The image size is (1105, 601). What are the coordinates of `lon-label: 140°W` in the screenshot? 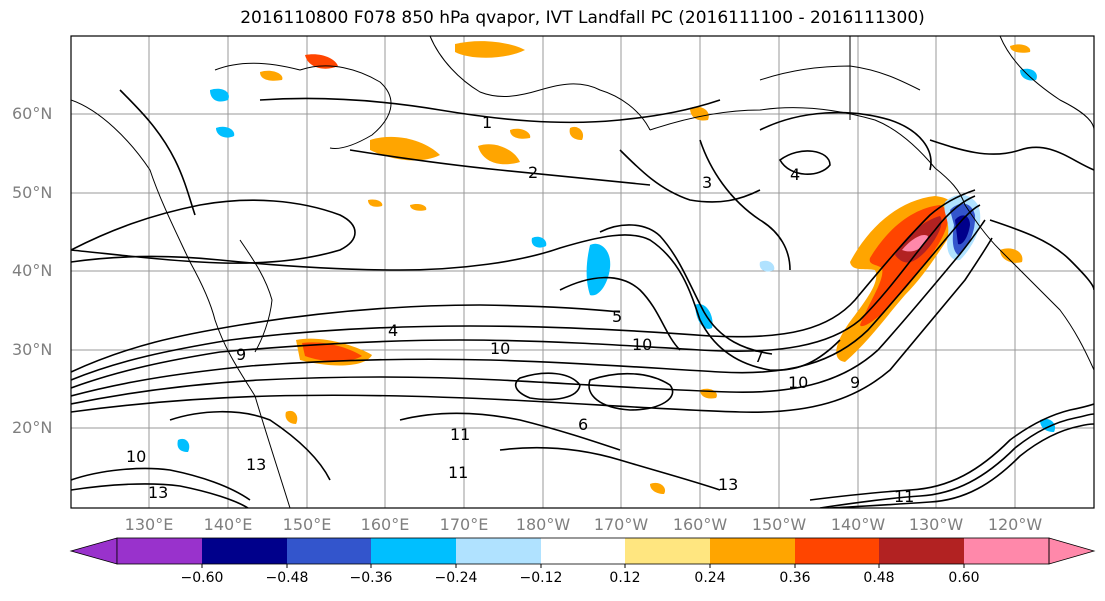 It's located at (858, 524).